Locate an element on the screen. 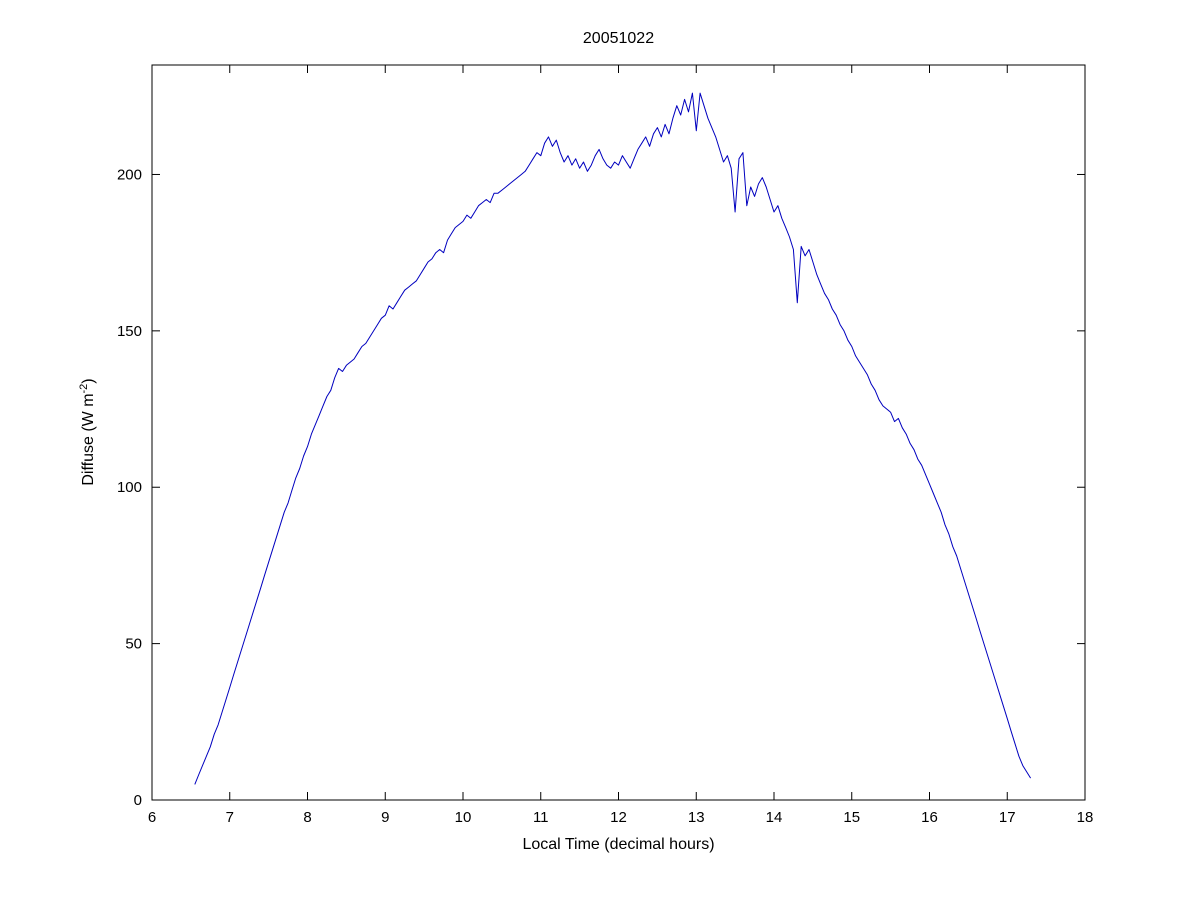 Image resolution: width=1200 pixels, height=900 pixels. x-tick-label: 8 is located at coordinates (307, 817).